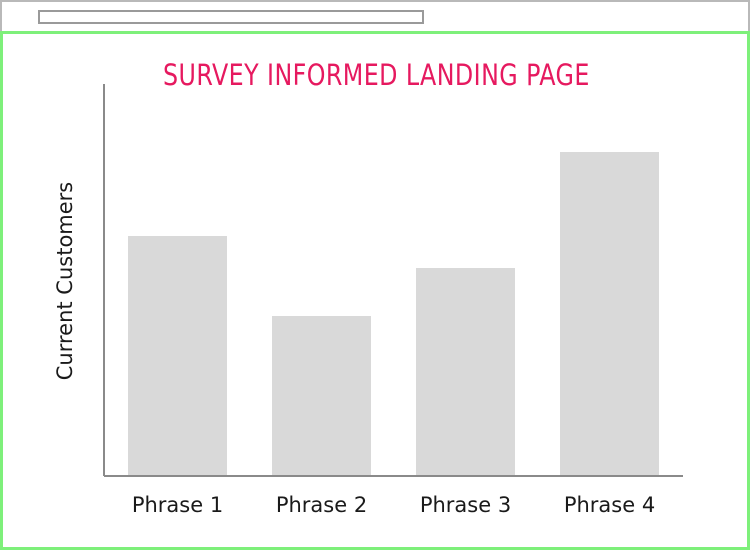  I want to click on x-tick-label-3: Phrase 3, so click(465, 505).